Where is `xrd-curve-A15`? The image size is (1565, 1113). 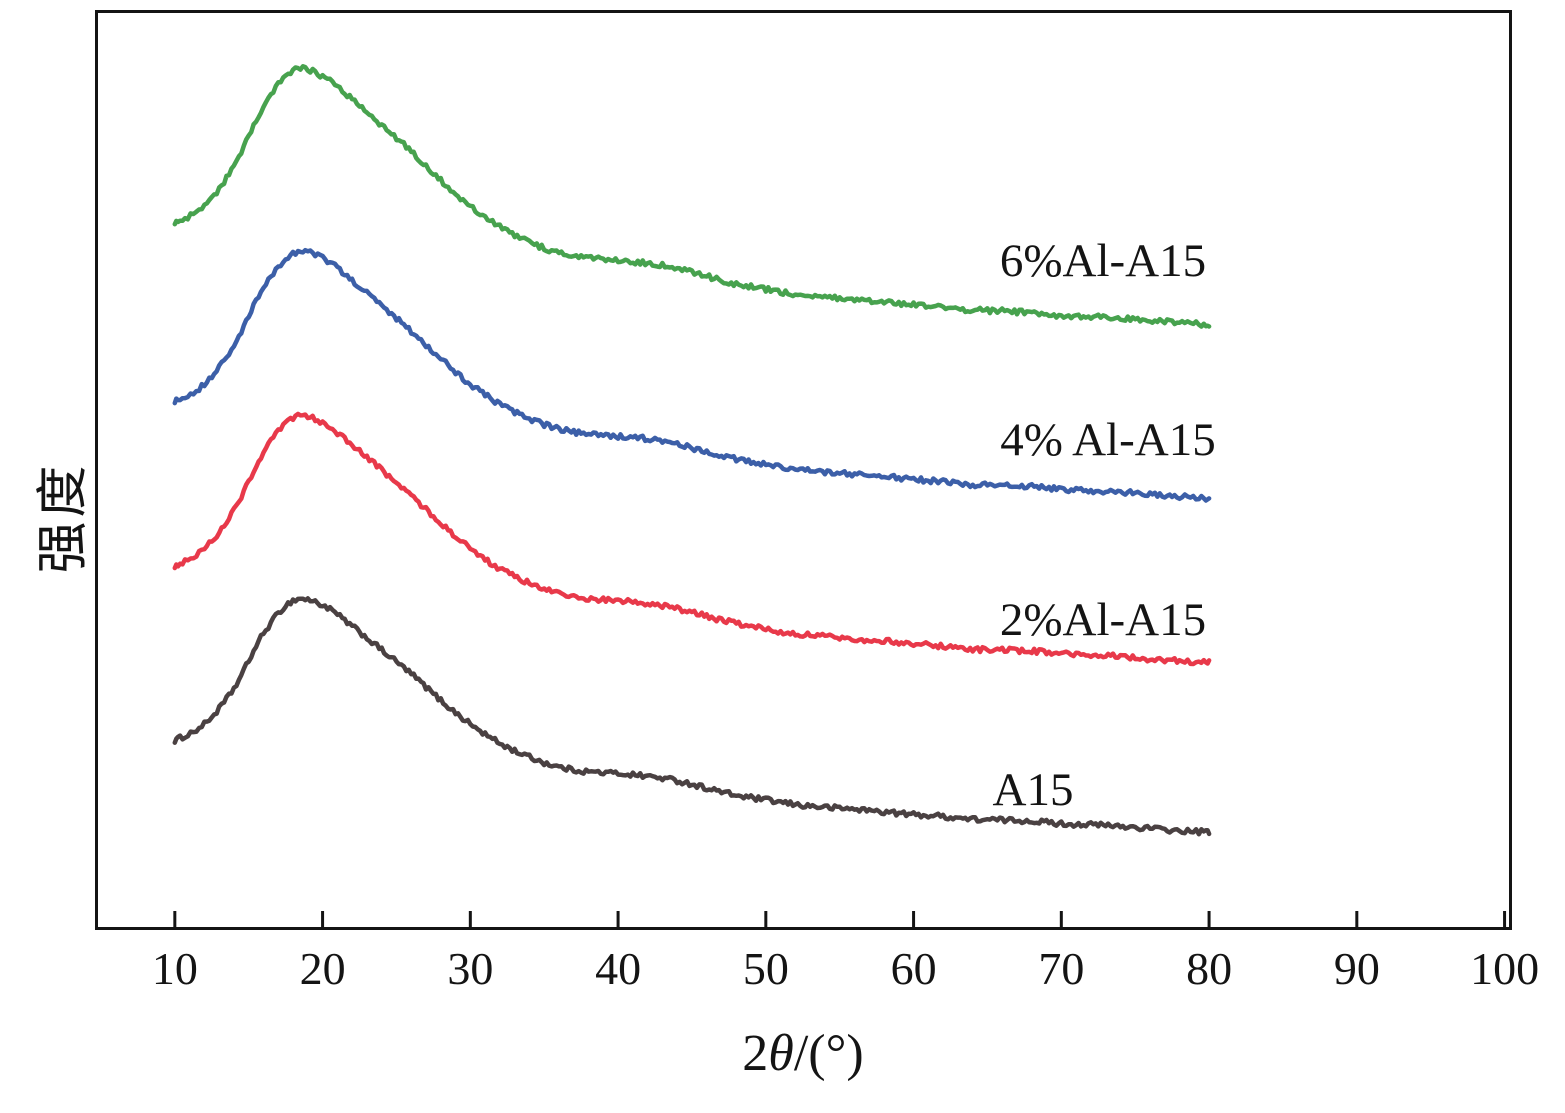
xrd-curve-A15 is located at coordinates (692, 716).